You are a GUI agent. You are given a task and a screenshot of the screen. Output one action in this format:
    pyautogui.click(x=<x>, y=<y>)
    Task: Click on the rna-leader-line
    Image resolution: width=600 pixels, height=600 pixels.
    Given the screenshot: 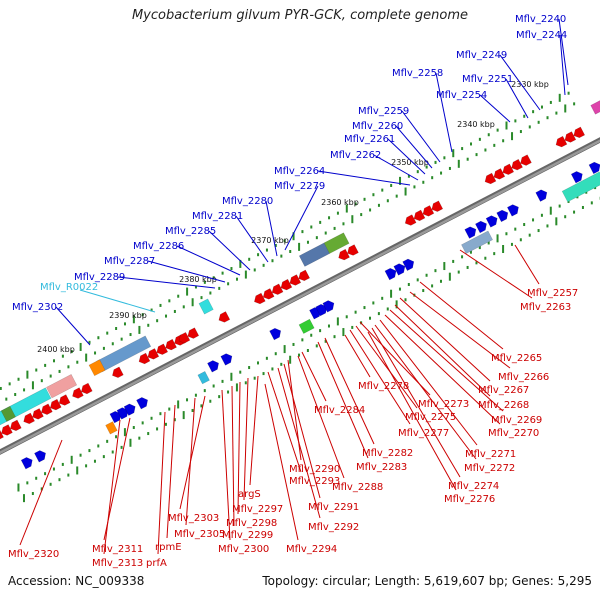 What is the action you would take?
    pyautogui.click(x=117, y=301)
    